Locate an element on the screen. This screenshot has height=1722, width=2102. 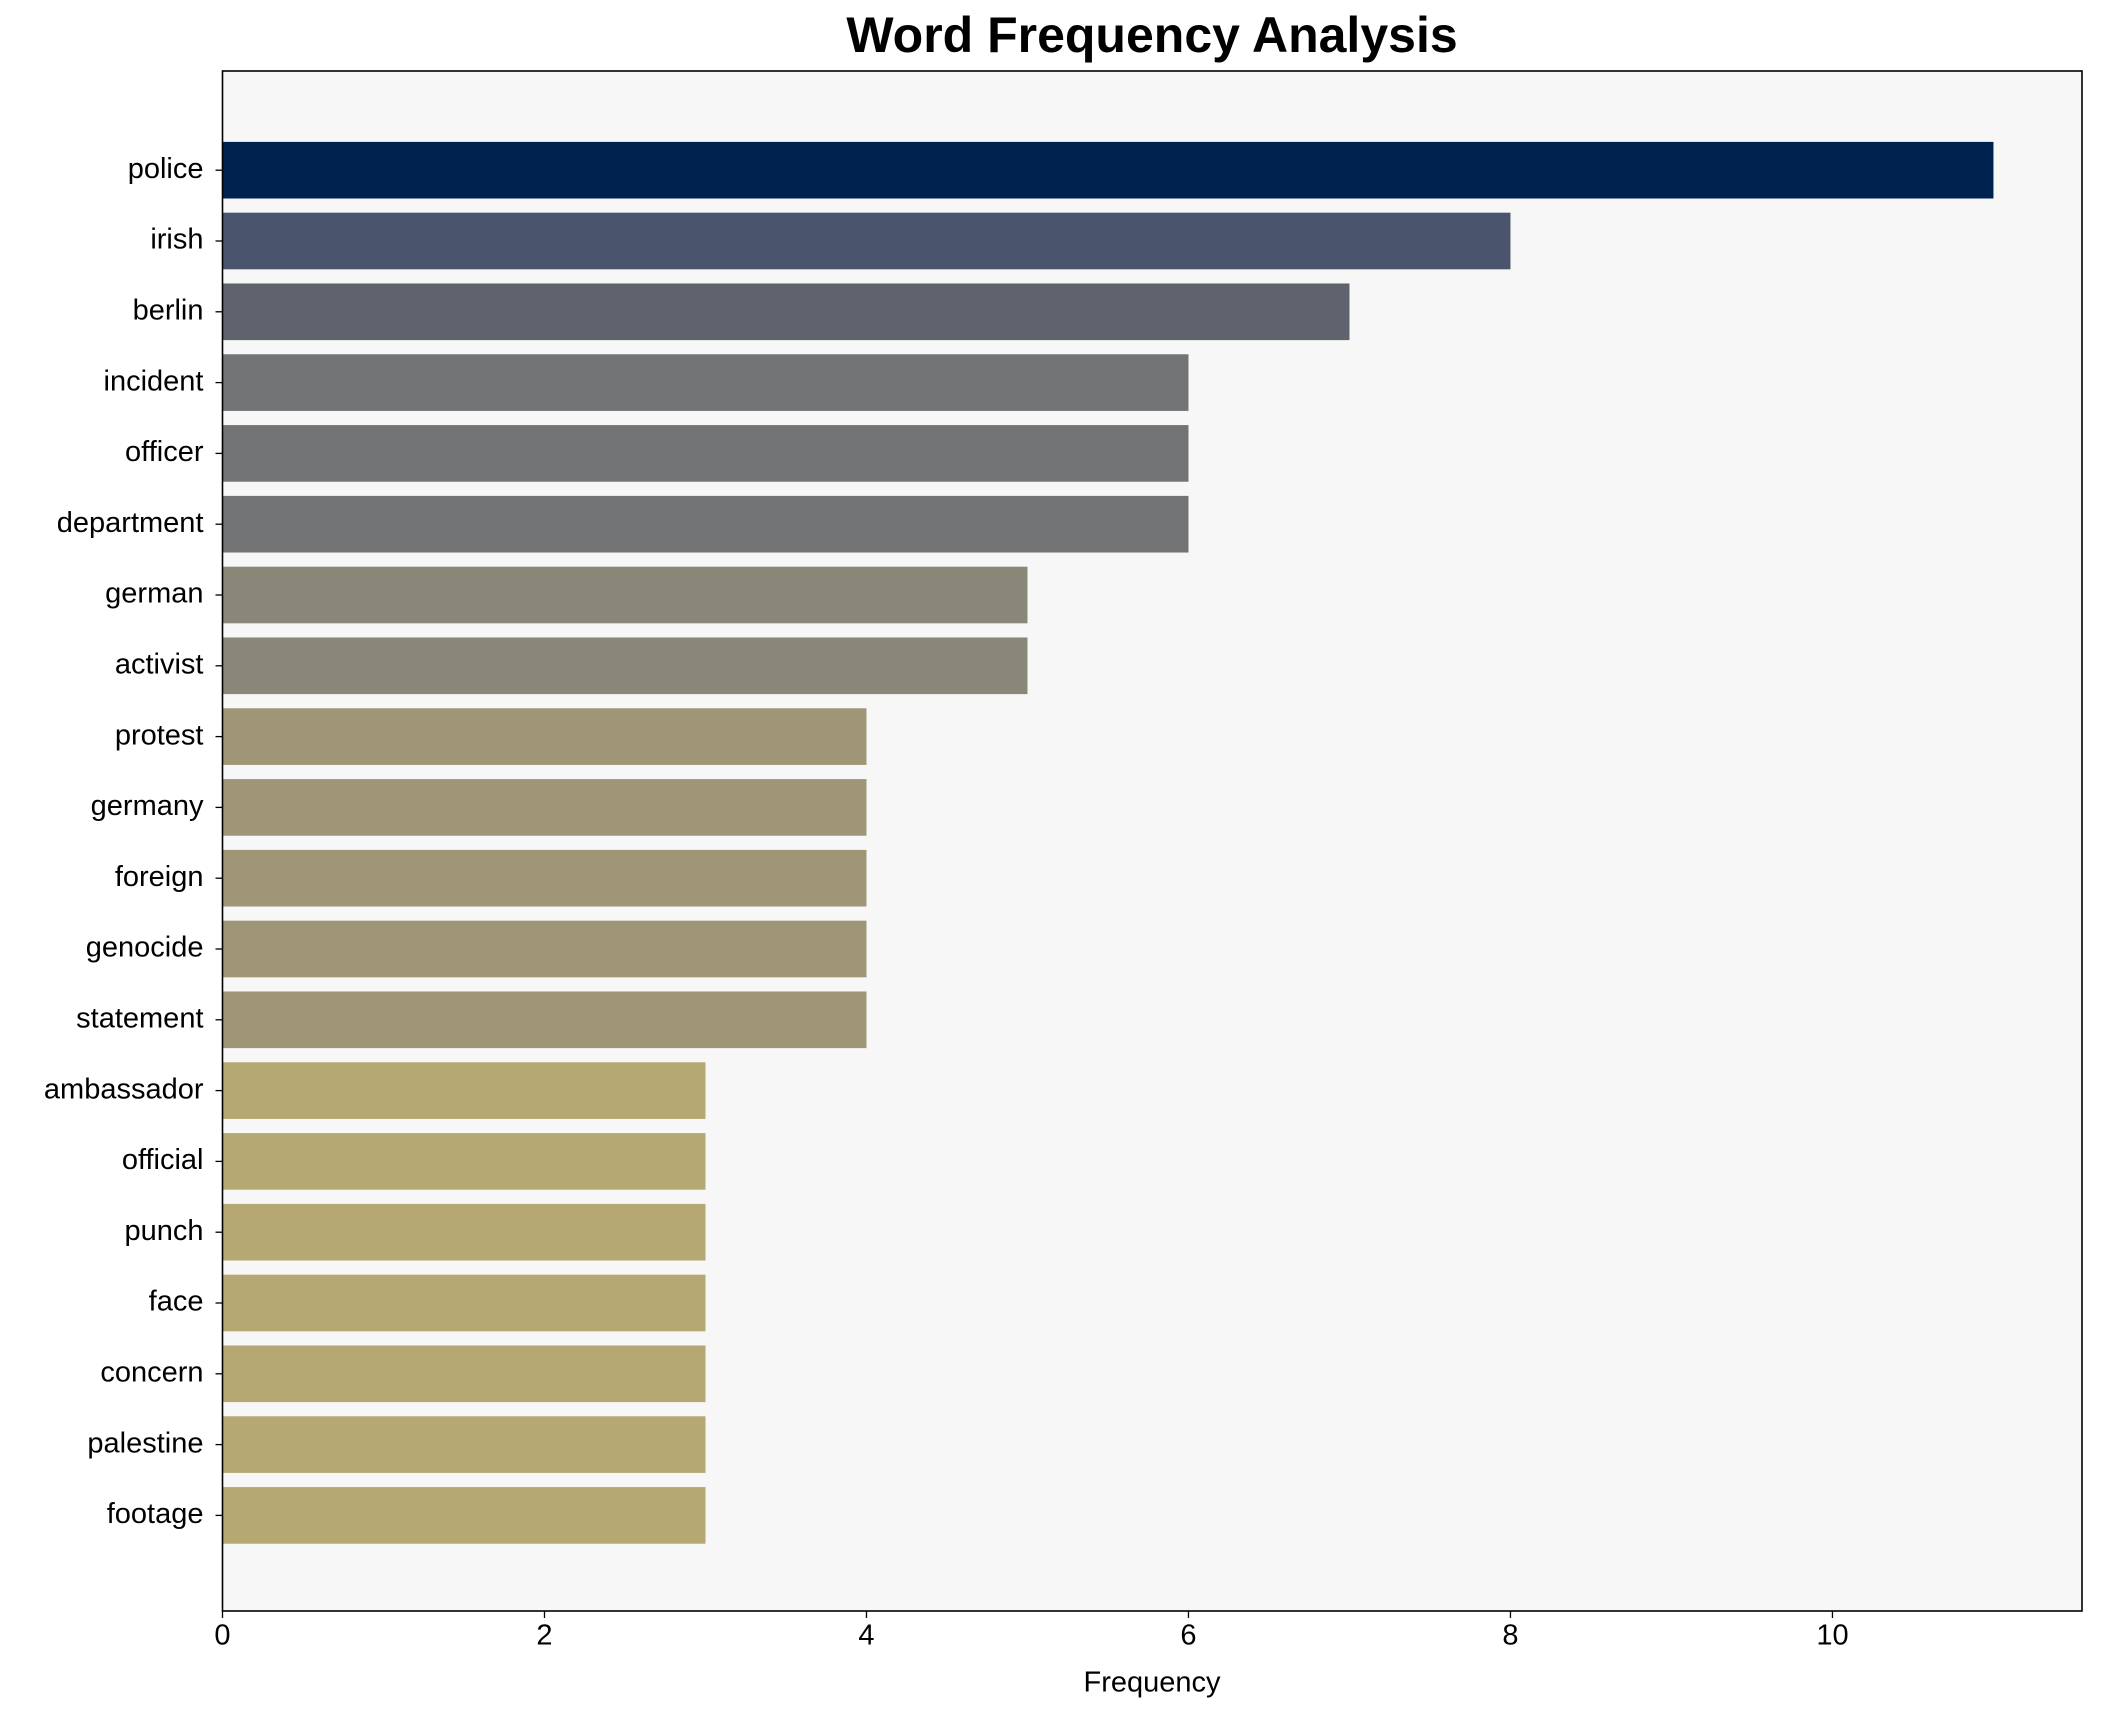
y-tick-label: german is located at coordinates (154, 594).